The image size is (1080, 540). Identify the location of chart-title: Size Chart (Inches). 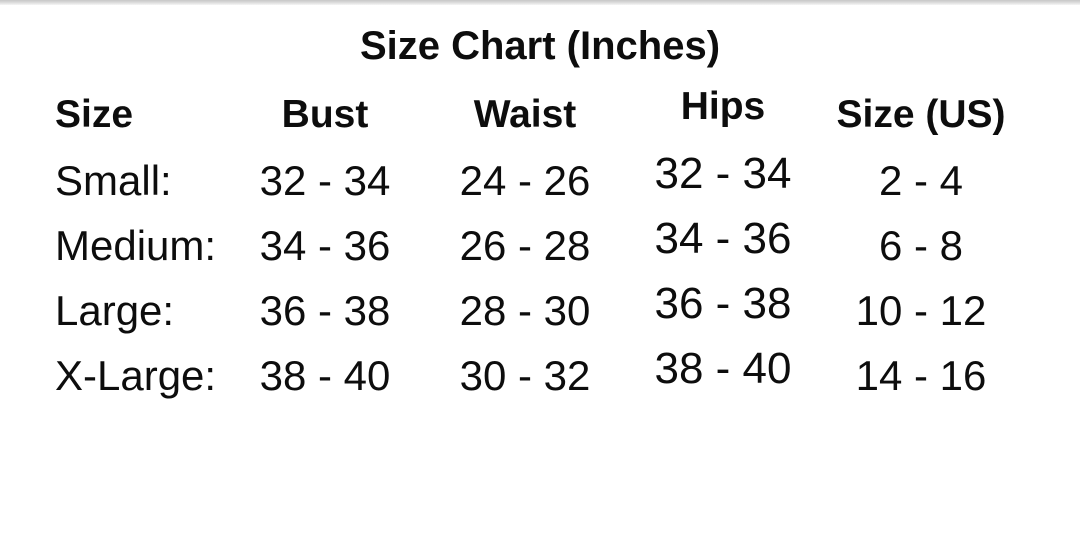
(540, 46).